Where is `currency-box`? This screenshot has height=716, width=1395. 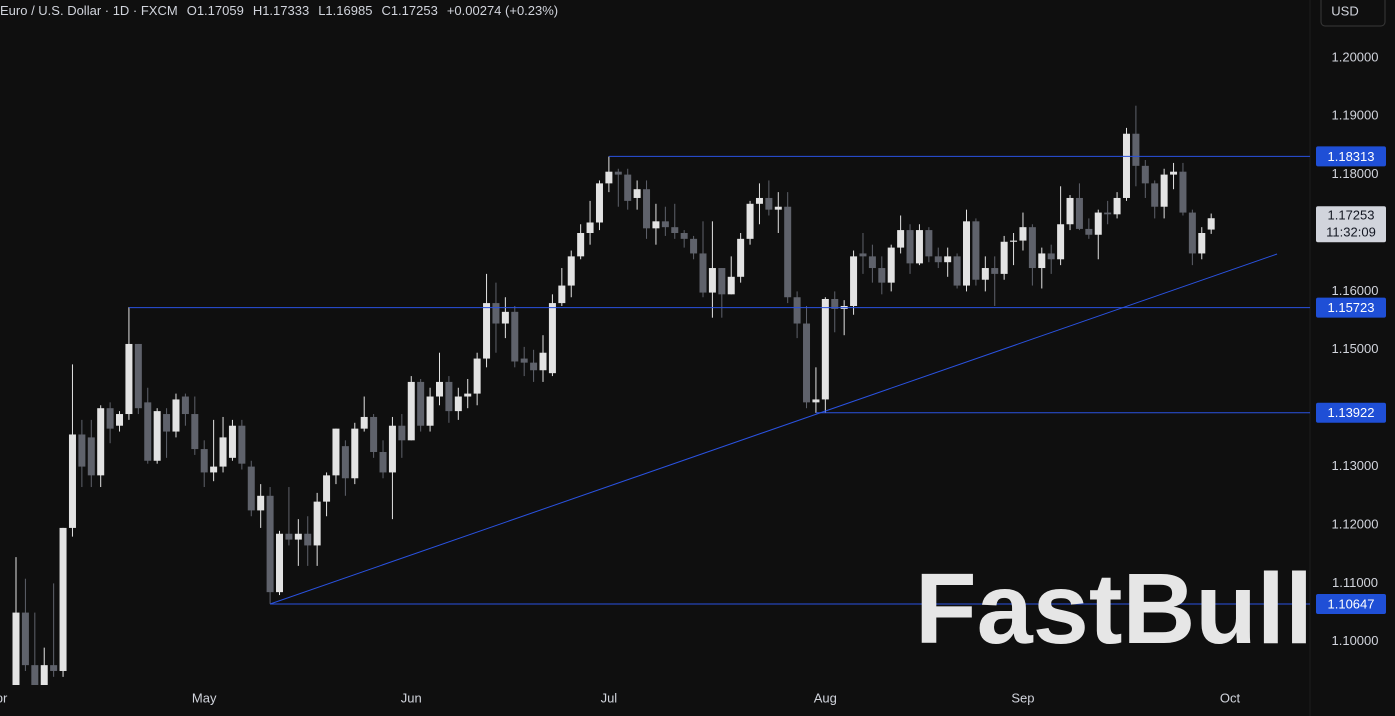
currency-box is located at coordinates (1353, 13).